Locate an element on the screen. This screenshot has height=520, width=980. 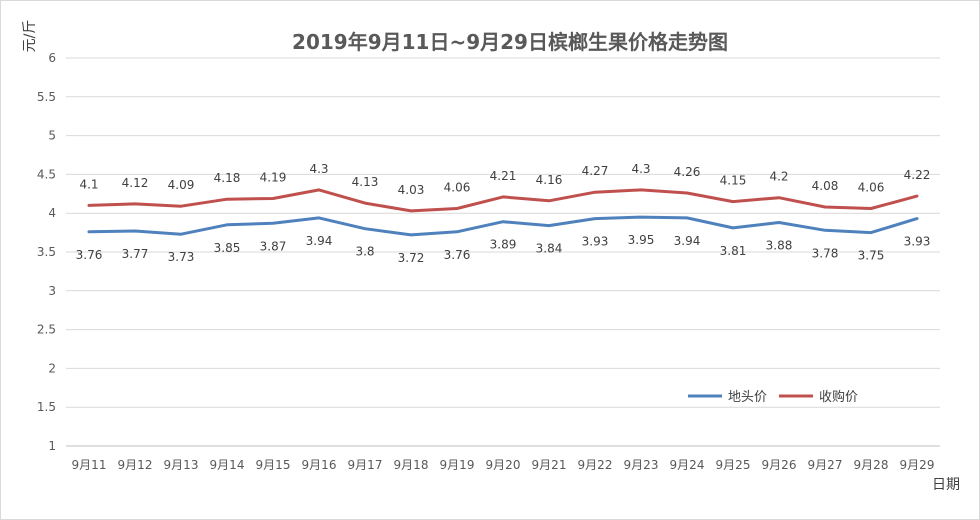
series-lines is located at coordinates (503, 212).